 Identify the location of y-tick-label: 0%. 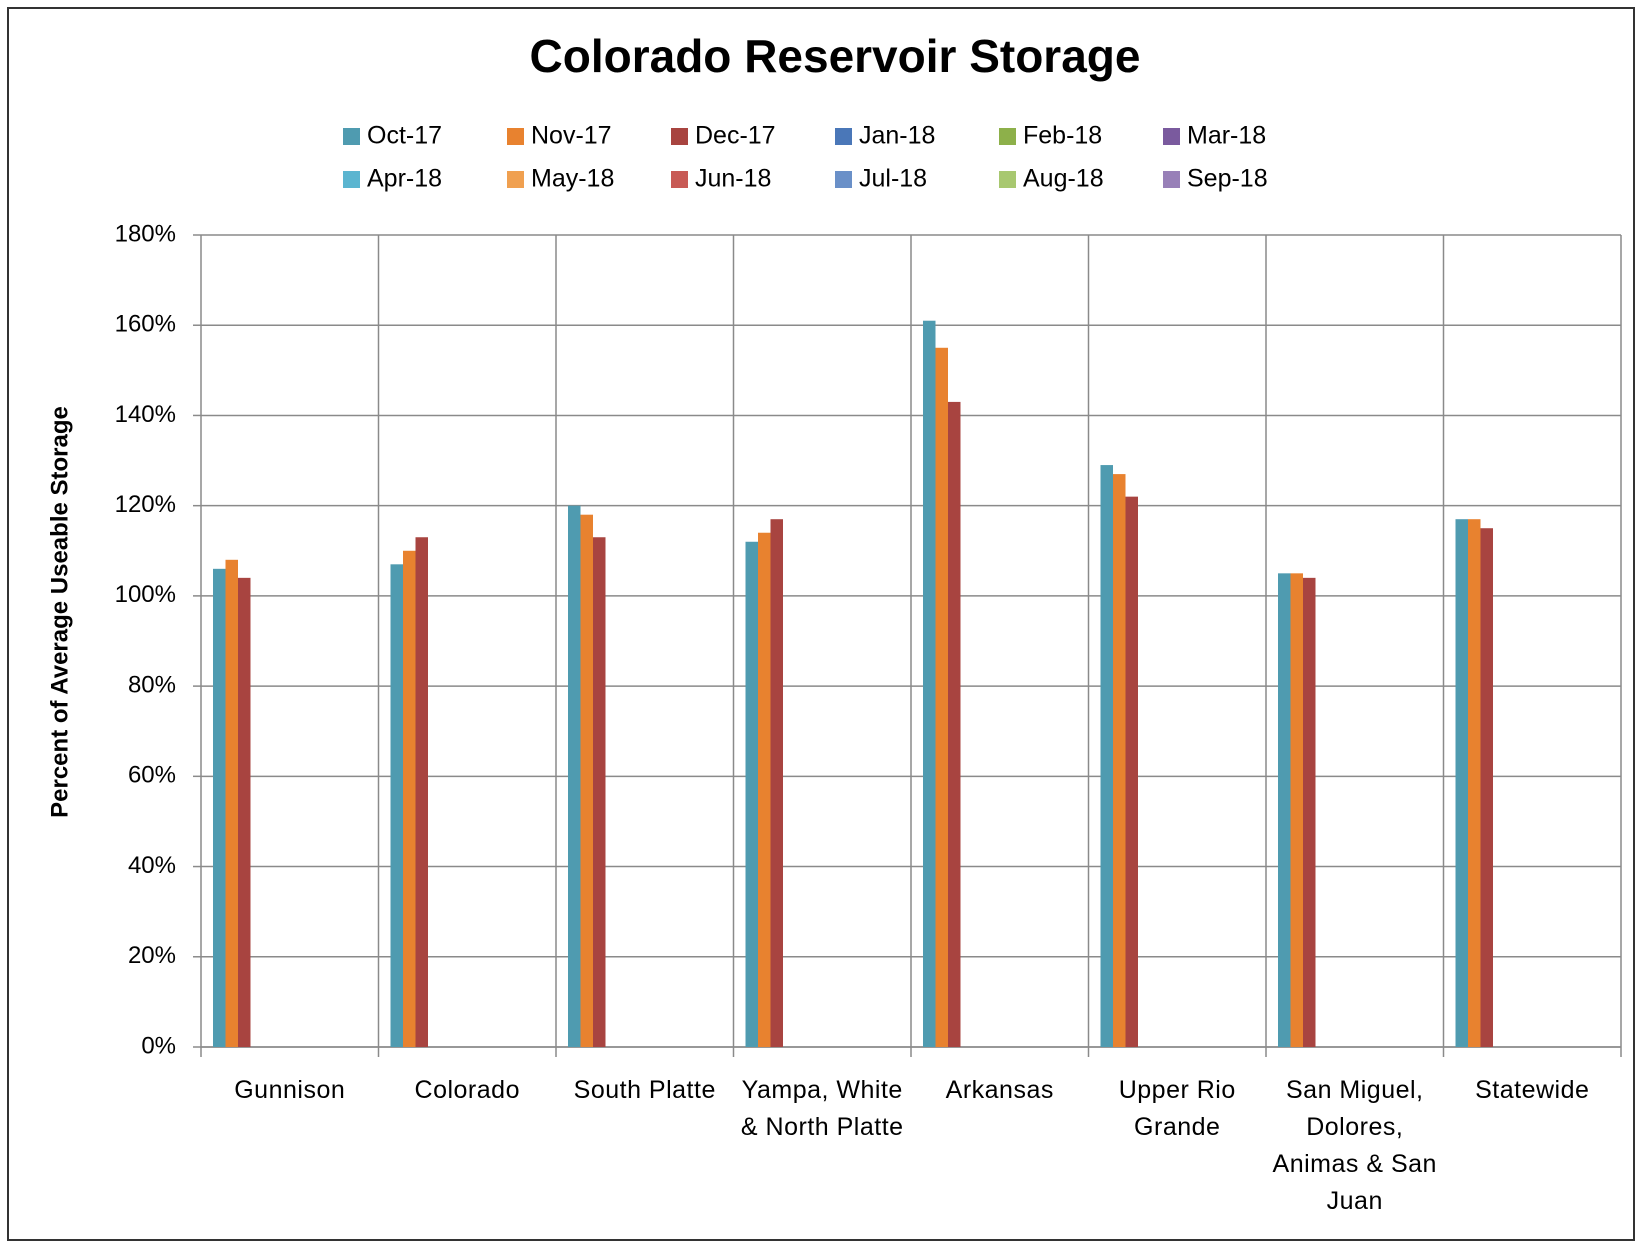
(158, 1045).